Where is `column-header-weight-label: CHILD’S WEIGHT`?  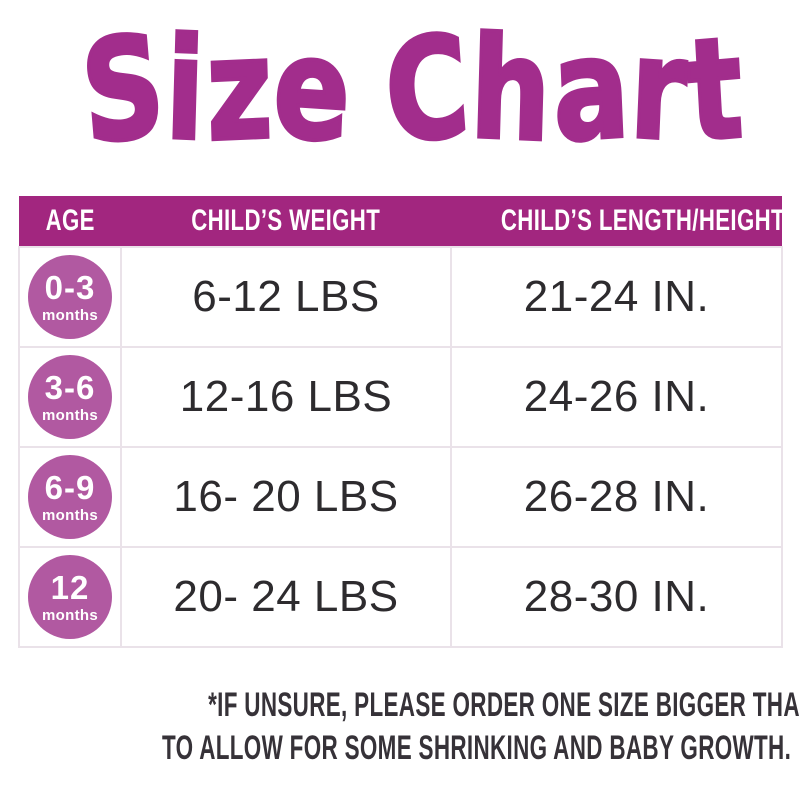
column-header-weight-label: CHILD’S WEIGHT is located at coordinates (286, 220).